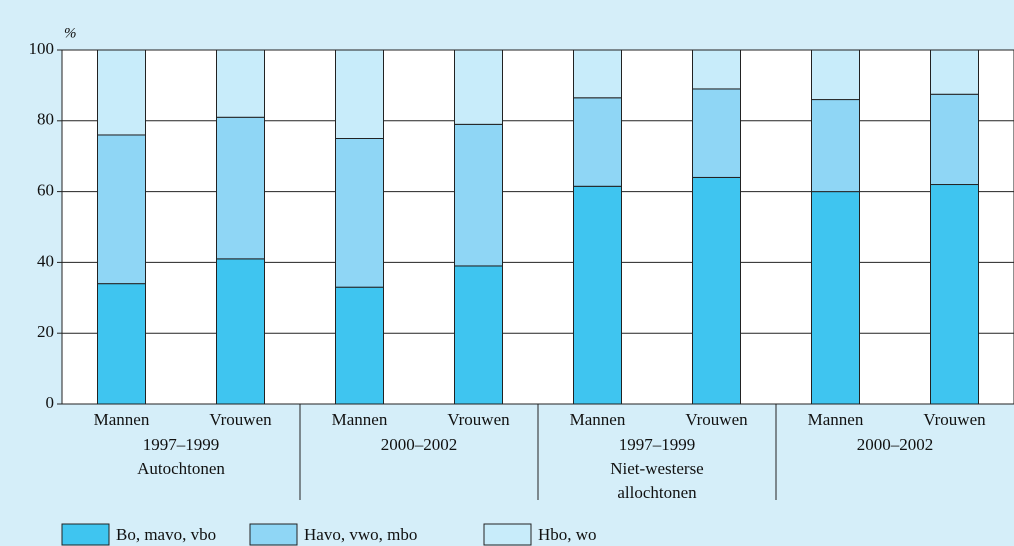  What do you see at coordinates (656, 468) in the screenshot?
I see `group-label: Niet-westerse` at bounding box center [656, 468].